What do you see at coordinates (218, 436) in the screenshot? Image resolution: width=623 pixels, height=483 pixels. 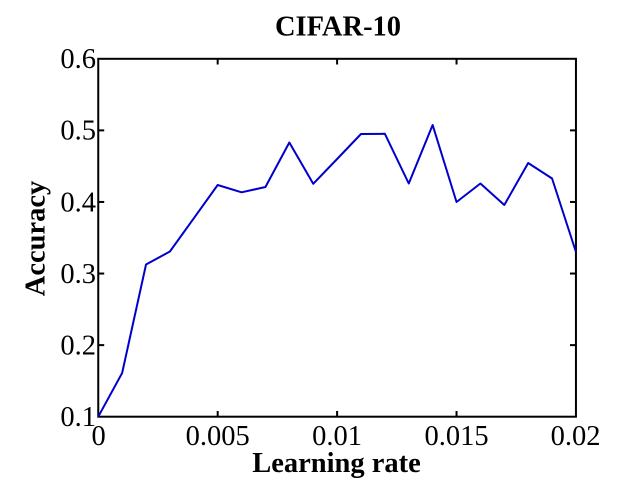 I see `svg-text: 0.005` at bounding box center [218, 436].